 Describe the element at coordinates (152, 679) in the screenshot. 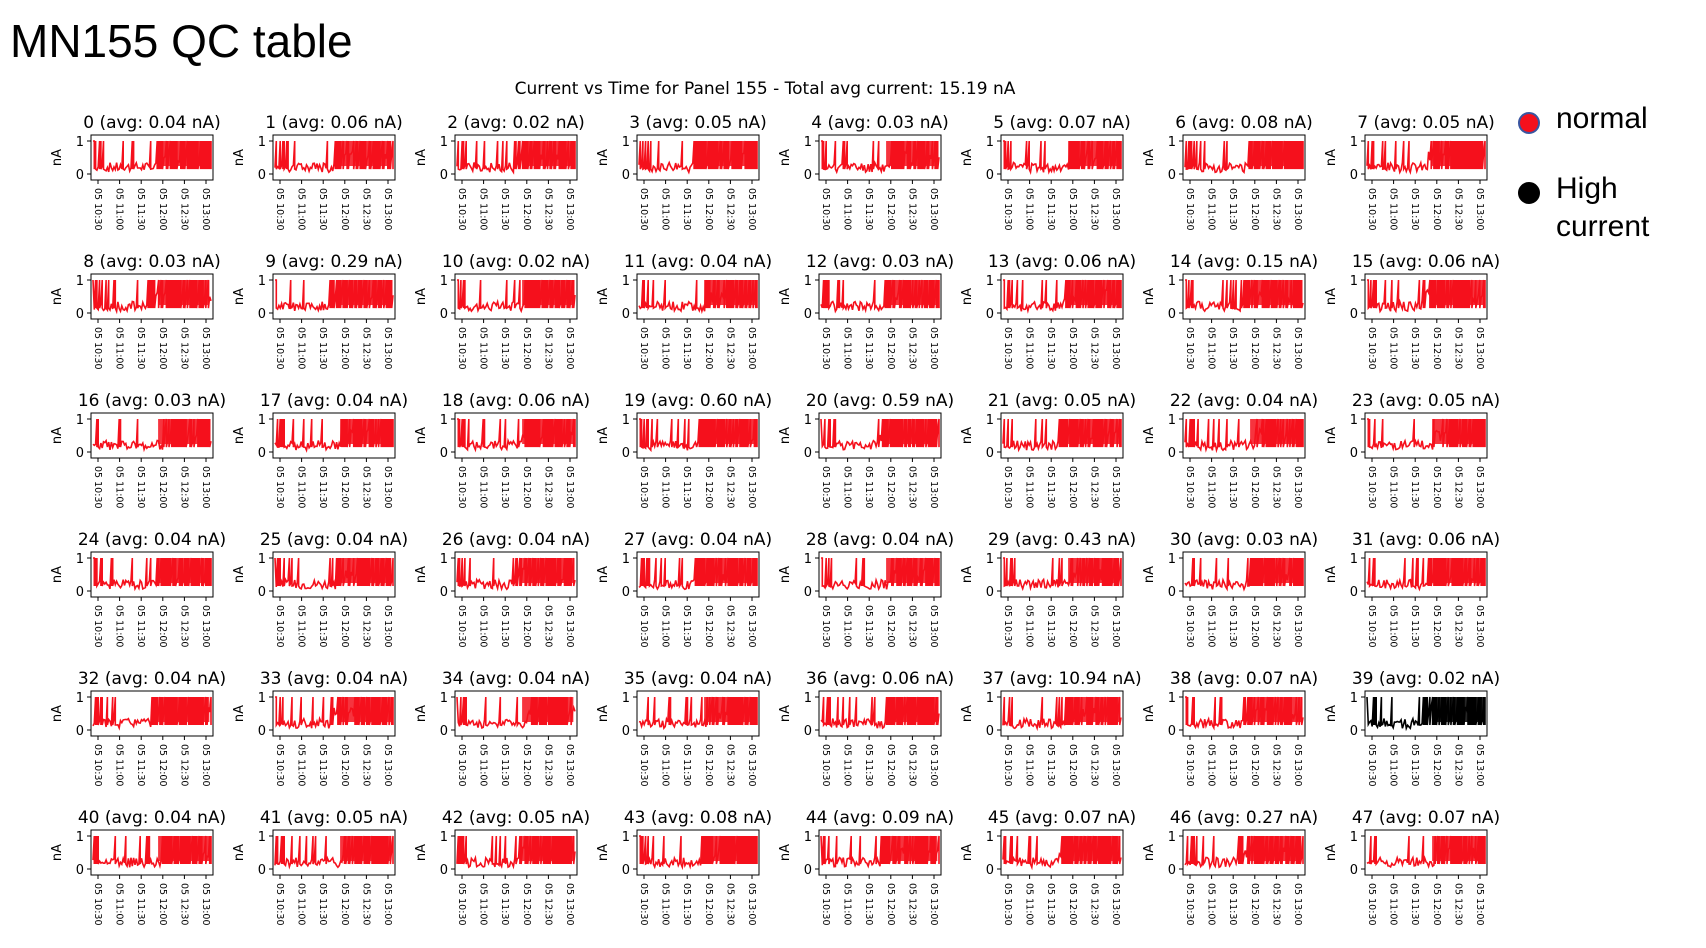

I see `panel-title: 32 (avg: 0.04 nA)` at that location.